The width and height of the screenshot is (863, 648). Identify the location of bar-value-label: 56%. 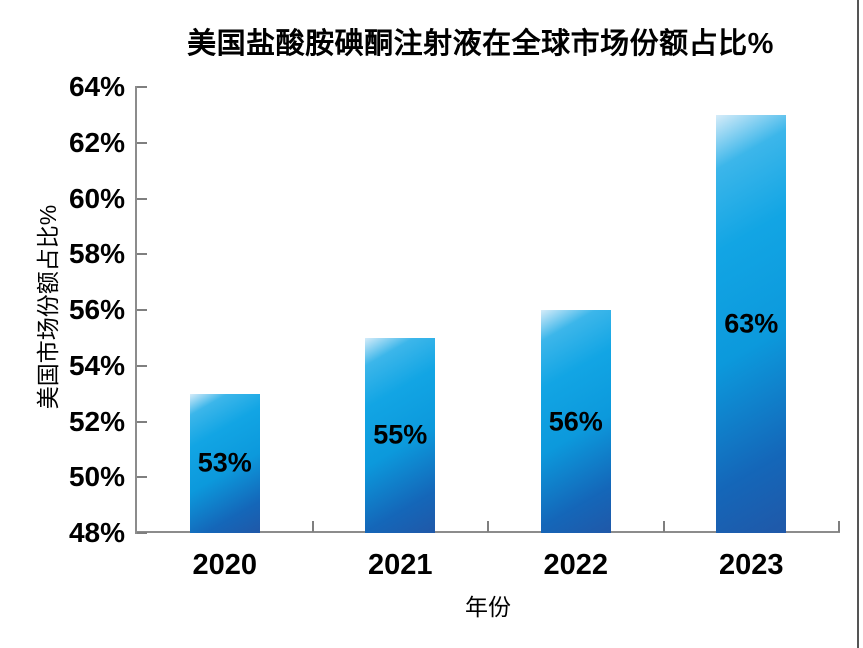
(575, 421).